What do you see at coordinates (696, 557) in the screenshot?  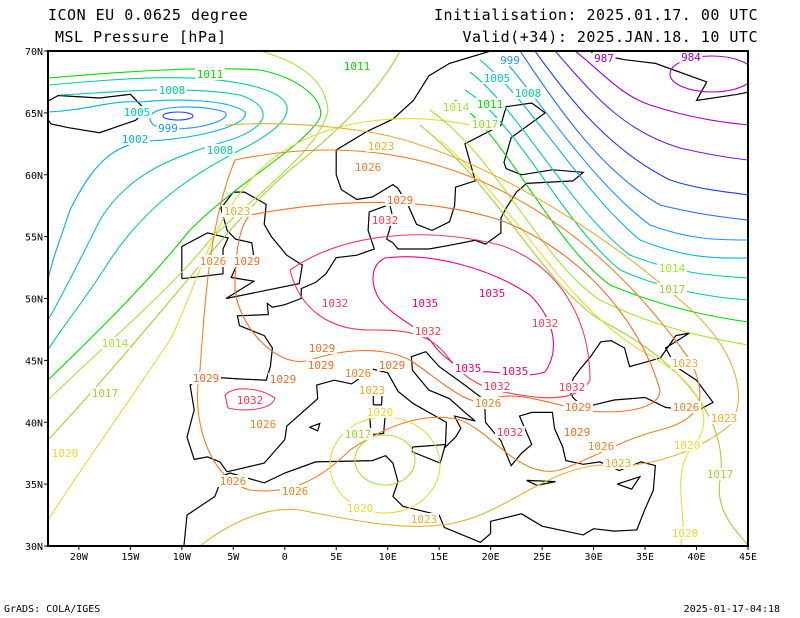 I see `lon-label: 40E` at bounding box center [696, 557].